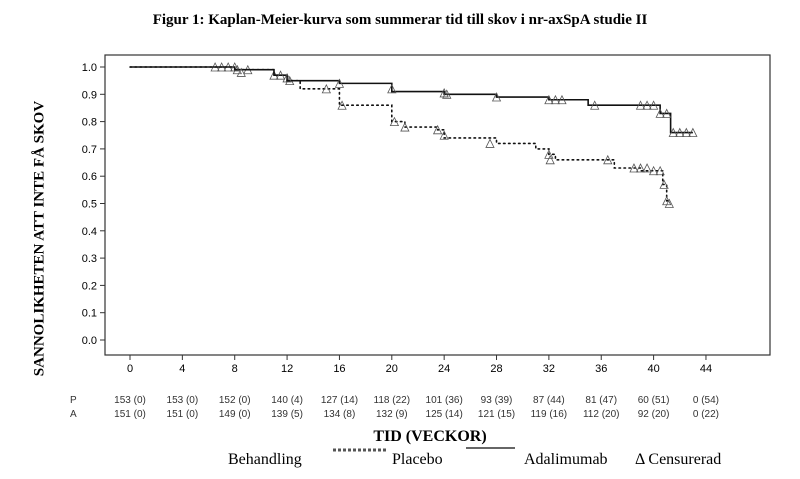 Image resolution: width=800 pixels, height=479 pixels. Describe the element at coordinates (89, 314) in the screenshot. I see `y-tick-label: 0.1` at that location.